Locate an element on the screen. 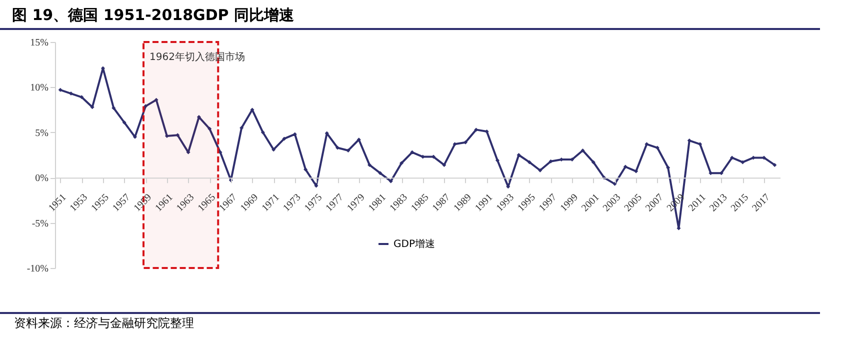  y-tick-label: 0% is located at coordinates (41, 178).